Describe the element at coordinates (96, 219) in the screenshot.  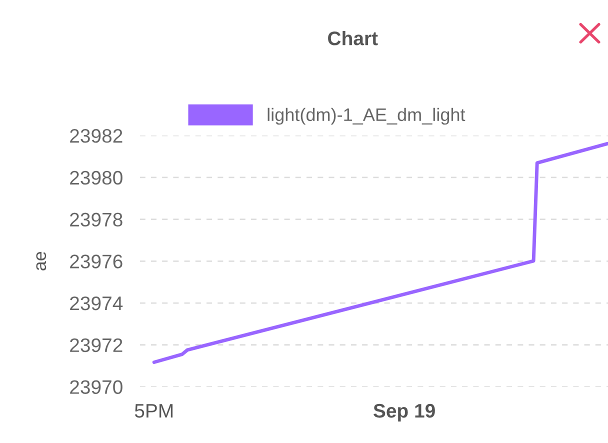
I see `y-tick-label: 23978` at that location.